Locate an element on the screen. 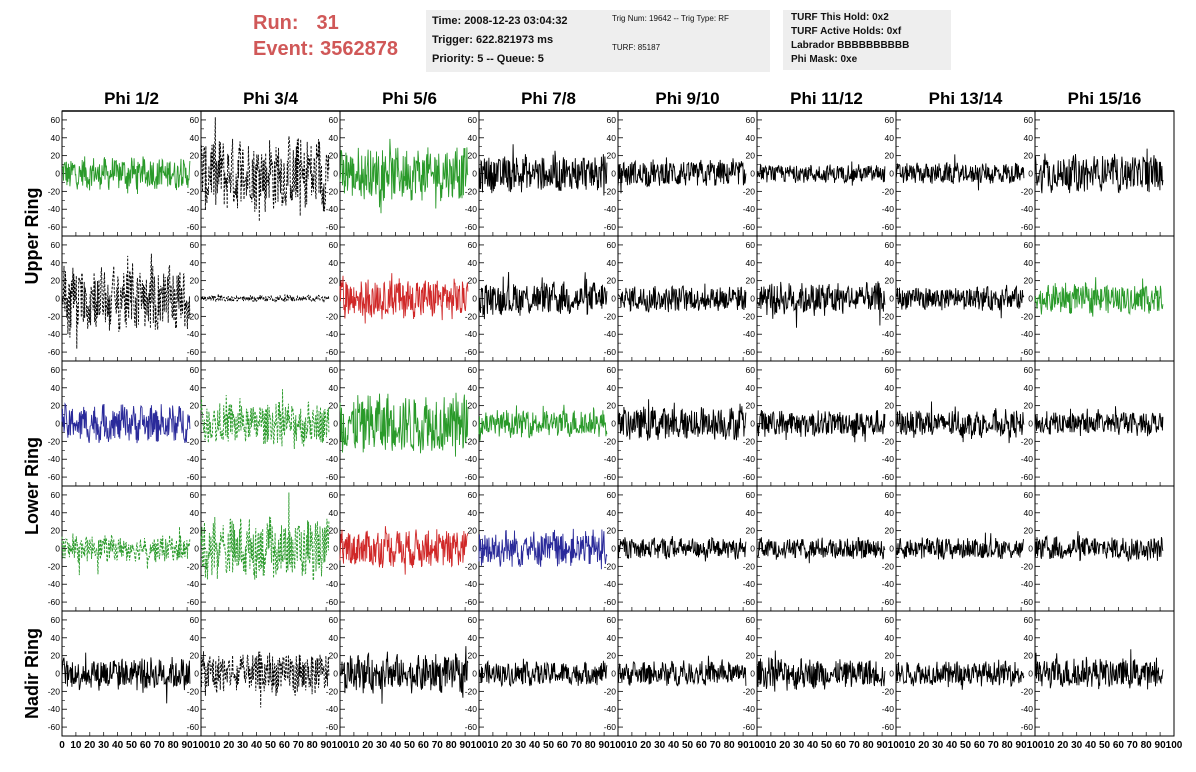 Image resolution: width=1196 pixels, height=772 pixels. phi-mask-text: Phi Mask: 0xe is located at coordinates (824, 59).